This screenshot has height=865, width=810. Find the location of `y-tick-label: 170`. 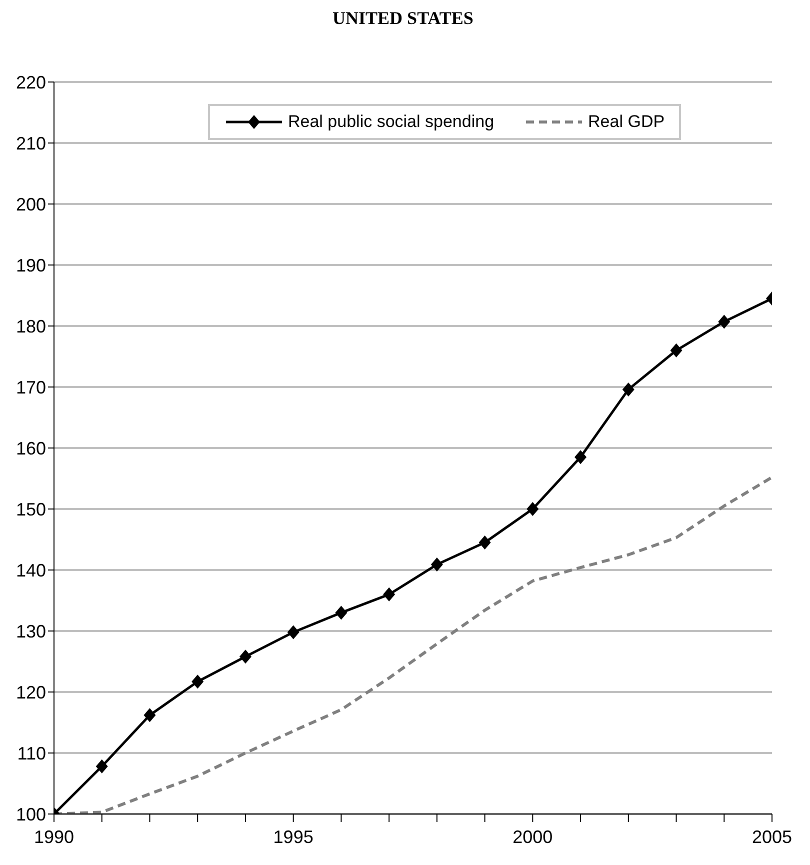

y-tick-label: 170 is located at coordinates (31, 387).